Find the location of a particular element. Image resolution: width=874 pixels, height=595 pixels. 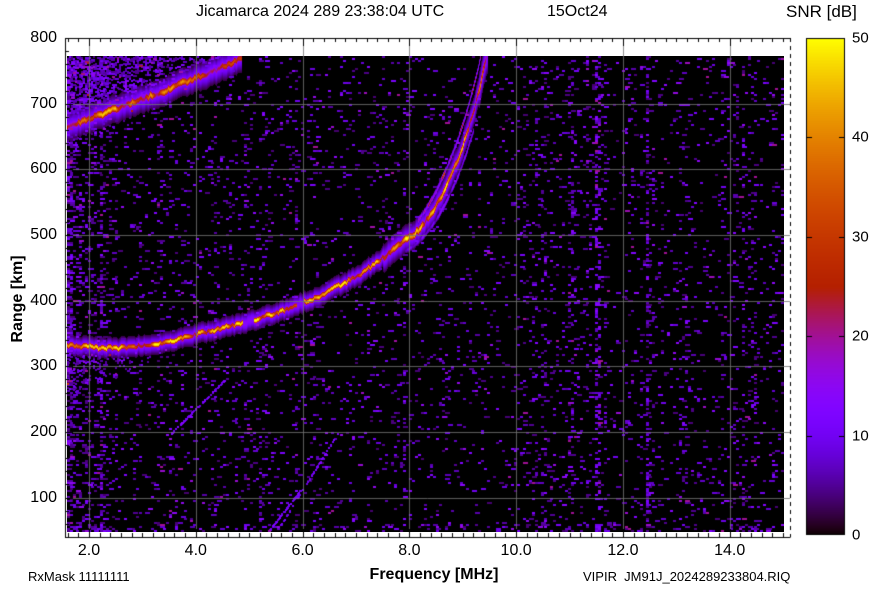

colorbar-tick-label: 0 is located at coordinates (856, 535).